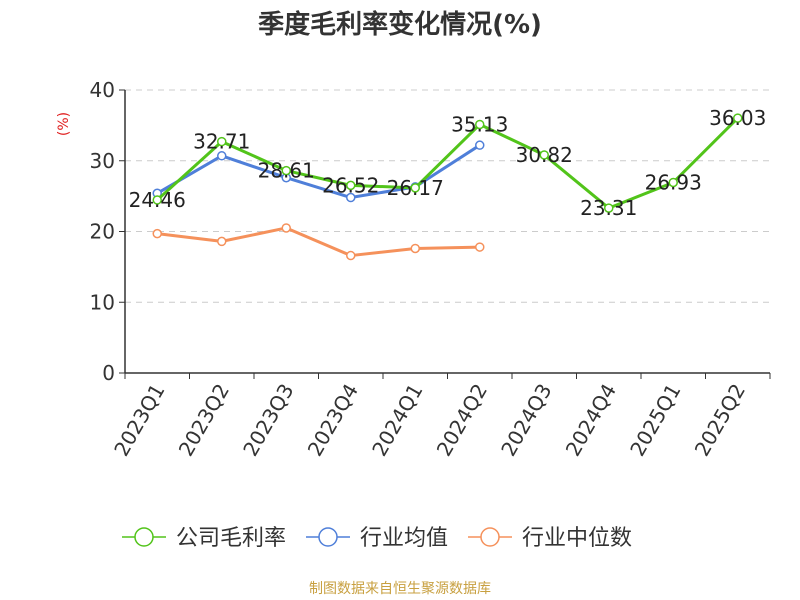  What do you see at coordinates (268, 420) in the screenshot?
I see `x-tick-label: 2023Q3` at bounding box center [268, 420].